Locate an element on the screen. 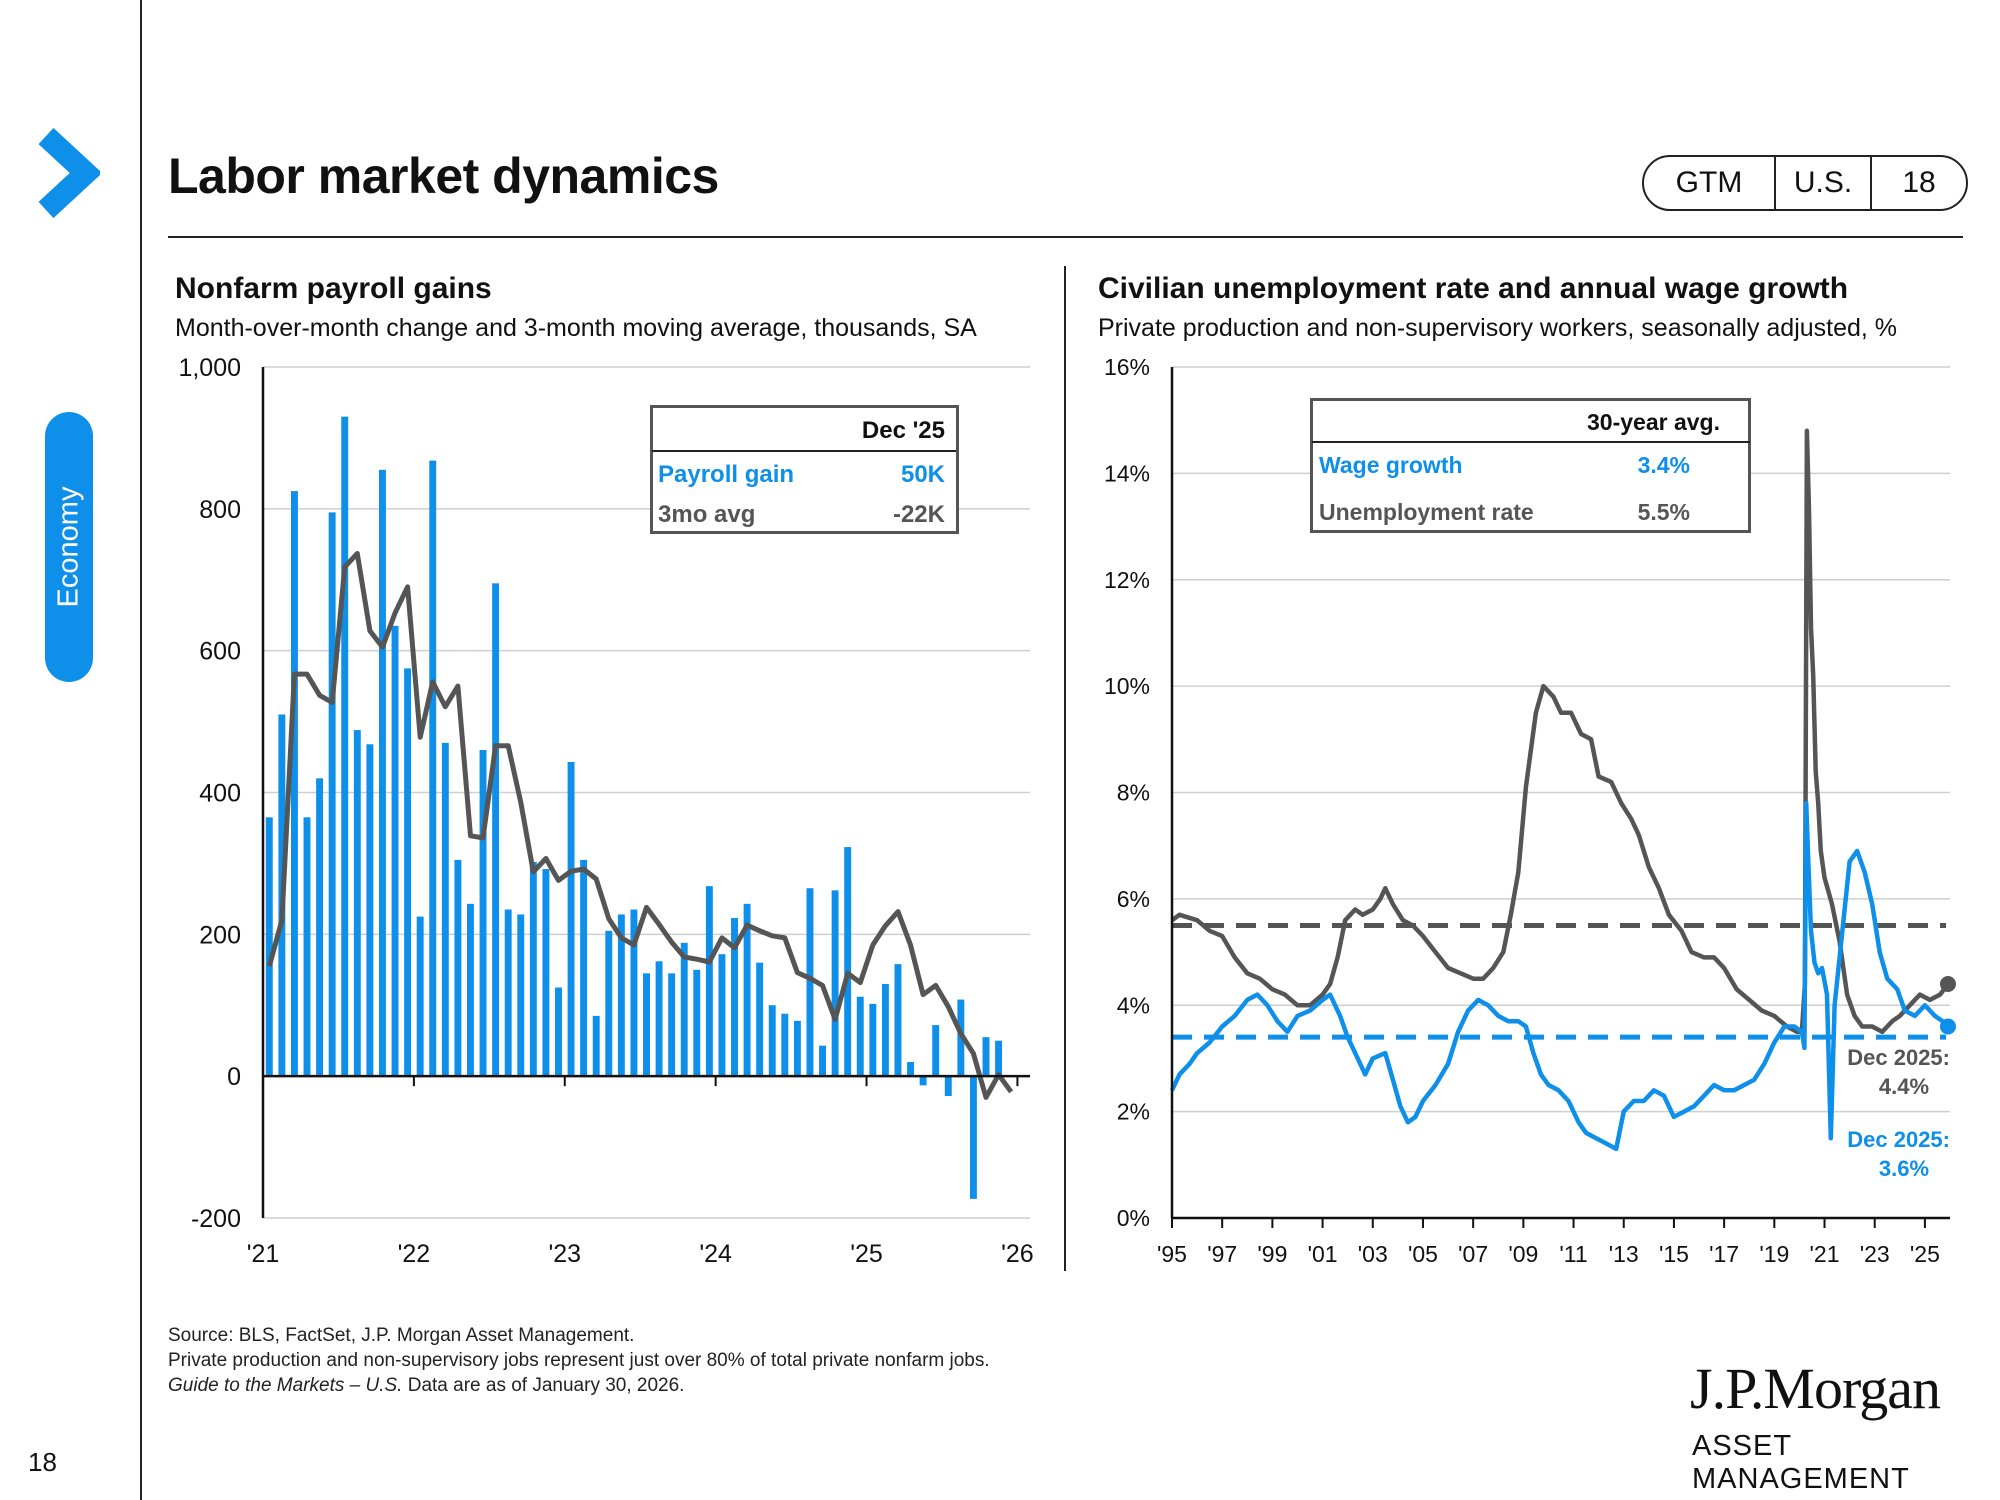 The image size is (2000, 1500). chevron-right-icon is located at coordinates (70, 175).